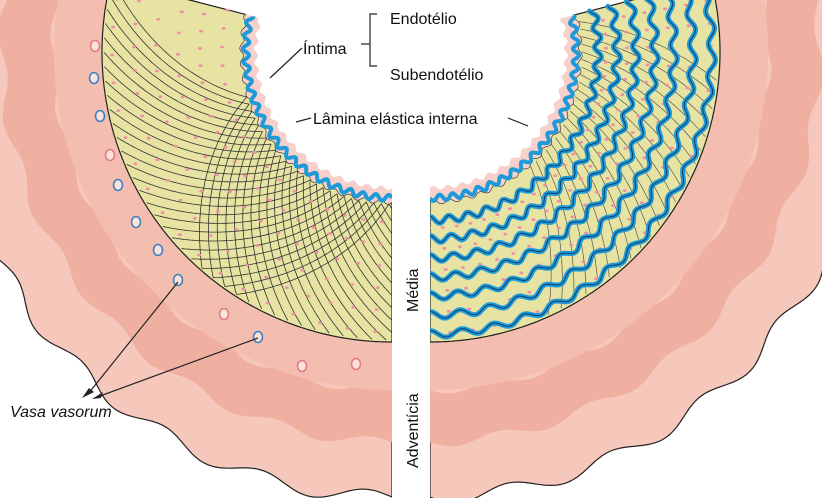 The width and height of the screenshot is (822, 503). What do you see at coordinates (286, 63) in the screenshot?
I see `leader-intima` at bounding box center [286, 63].